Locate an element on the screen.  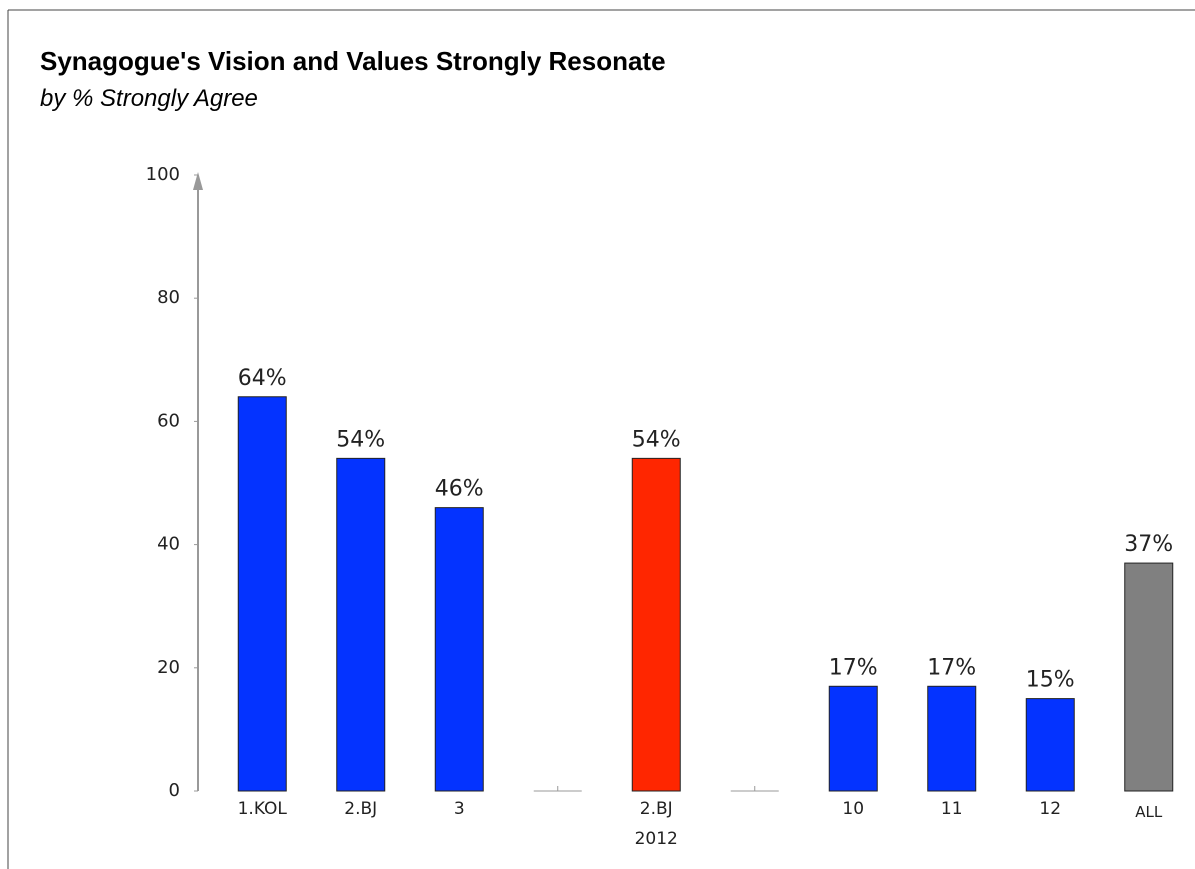
x-tick-label: 2.BJ 2012 is located at coordinates (656, 824).